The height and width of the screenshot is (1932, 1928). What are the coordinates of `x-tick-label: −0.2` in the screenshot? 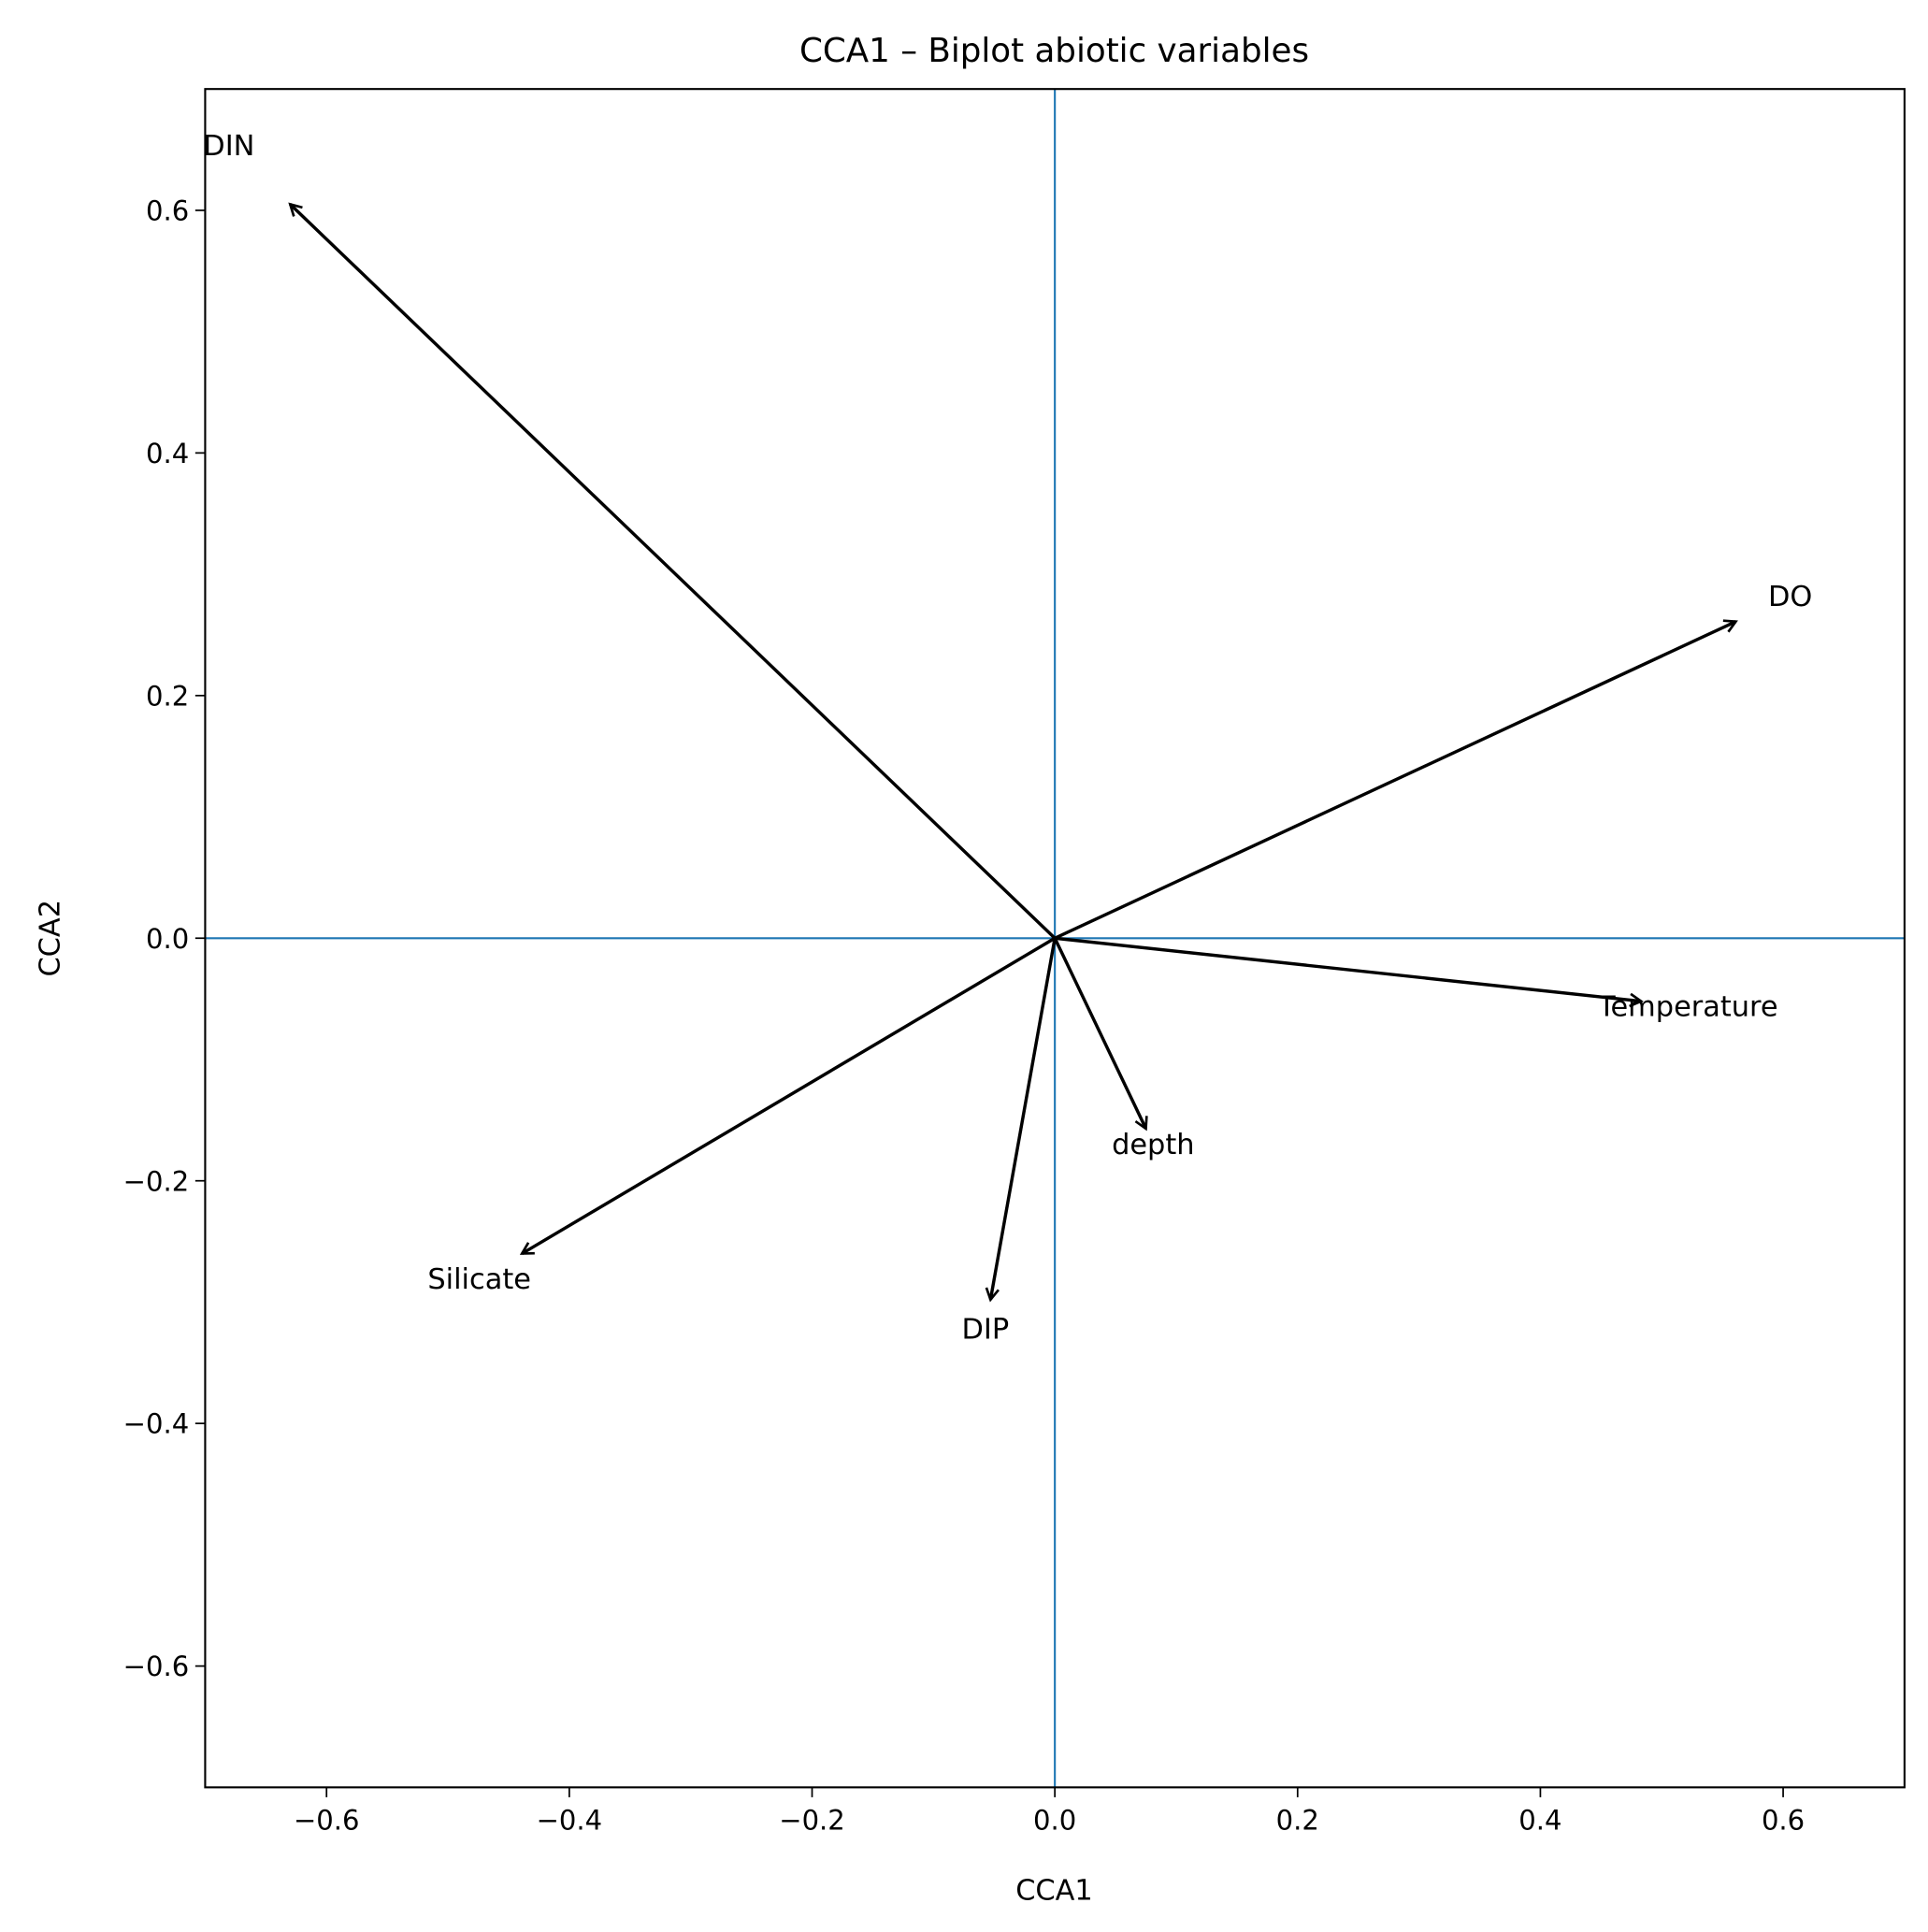 It's located at (812, 1820).